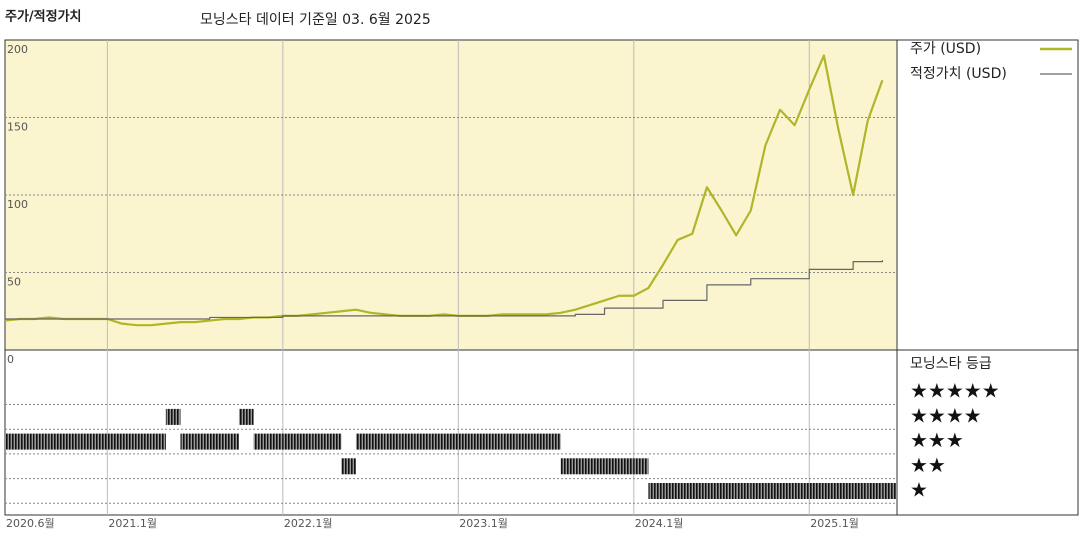 This screenshot has width=1080, height=540. What do you see at coordinates (444, 290) in the screenshot?
I see `series-line` at bounding box center [444, 290].